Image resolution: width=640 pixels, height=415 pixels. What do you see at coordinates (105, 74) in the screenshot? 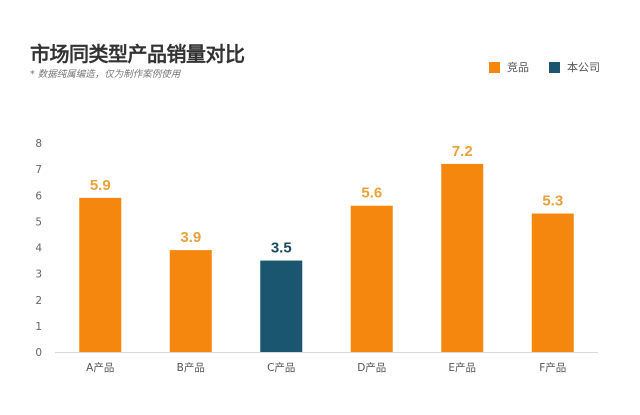
I see `chart-subtitle: * 数据纯属编造，仅为制作案例使用` at bounding box center [105, 74].